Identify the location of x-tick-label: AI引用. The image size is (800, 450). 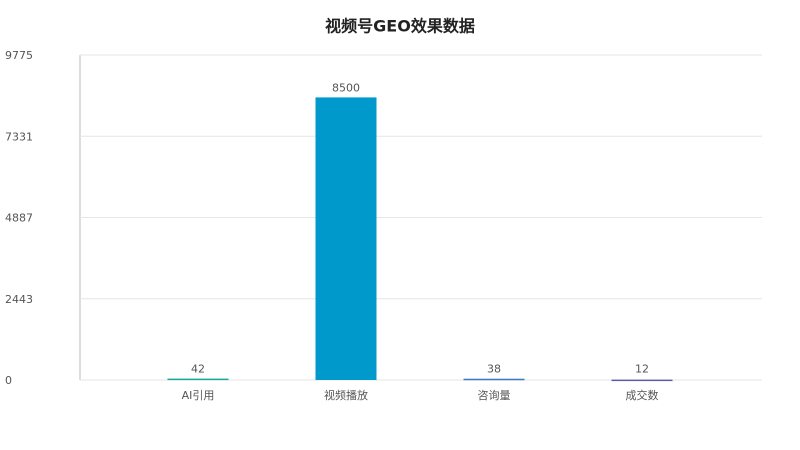
(198, 395).